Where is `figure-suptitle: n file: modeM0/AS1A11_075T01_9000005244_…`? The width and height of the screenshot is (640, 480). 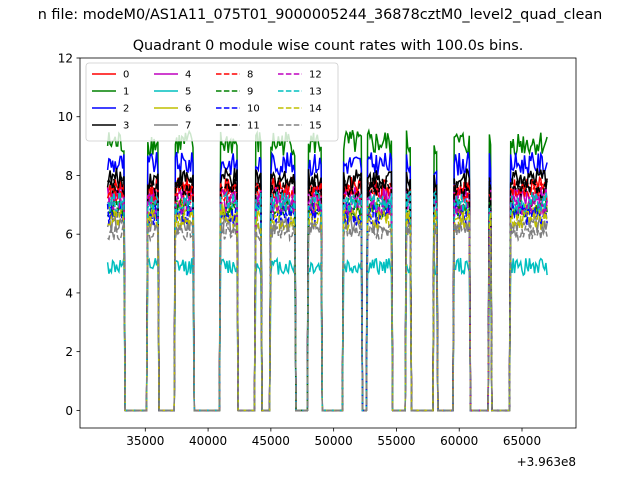
figure-suptitle: n file: modeM0/AS1A11_075T01_9000005244_… is located at coordinates (320, 15).